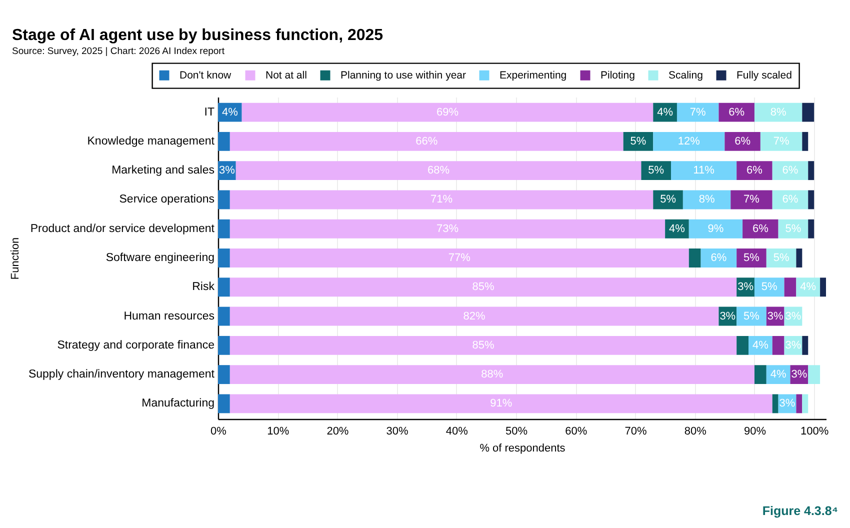 Image resolution: width=850 pixels, height=528 pixels. I want to click on x-tick-label: 40%, so click(457, 432).